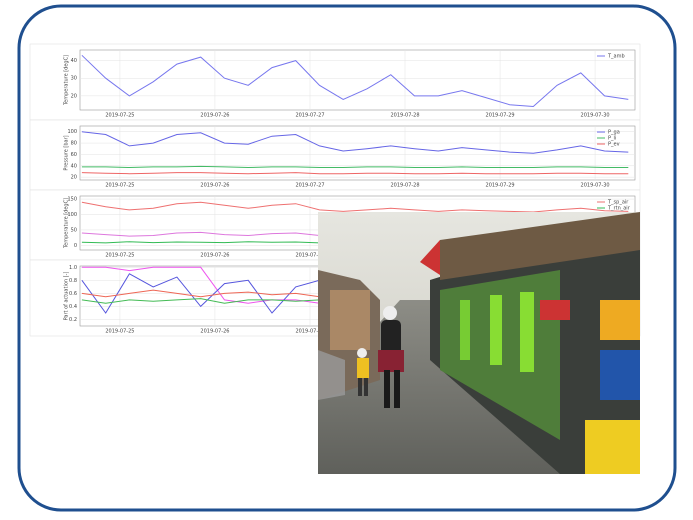  What do you see at coordinates (614, 145) in the screenshot?
I see `legend-label: P_ev` at bounding box center [614, 145].